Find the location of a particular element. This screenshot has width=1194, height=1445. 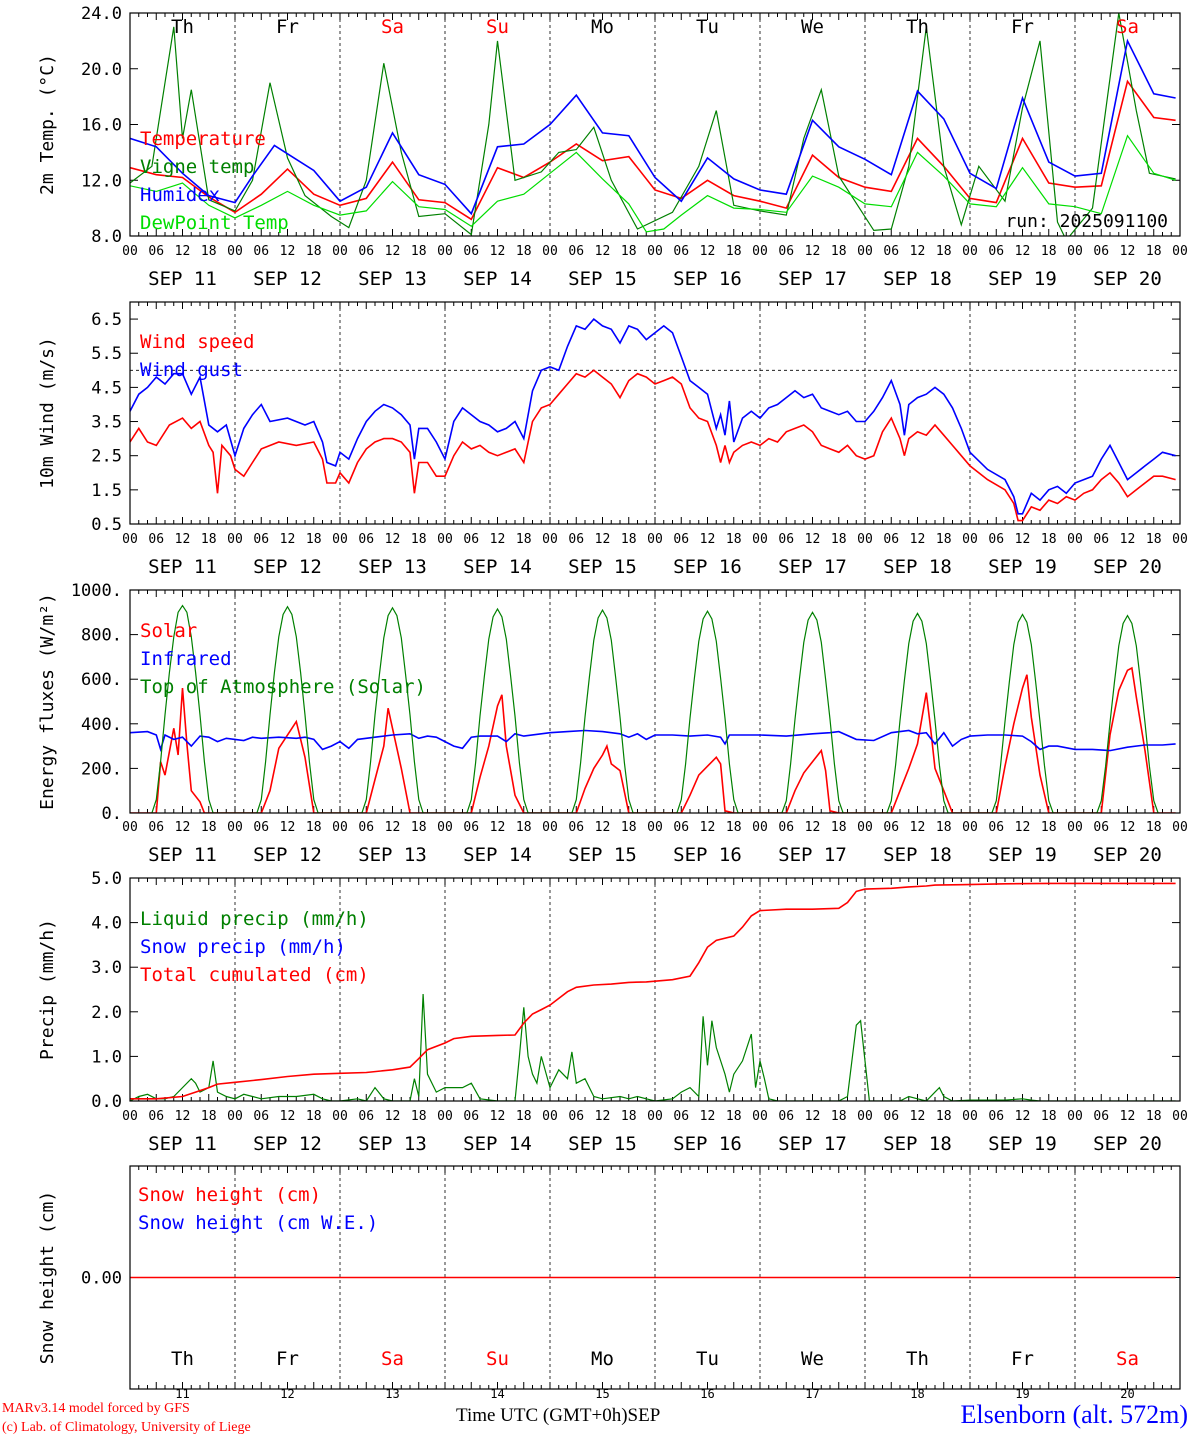

series-line-temperature is located at coordinates (653, 150).